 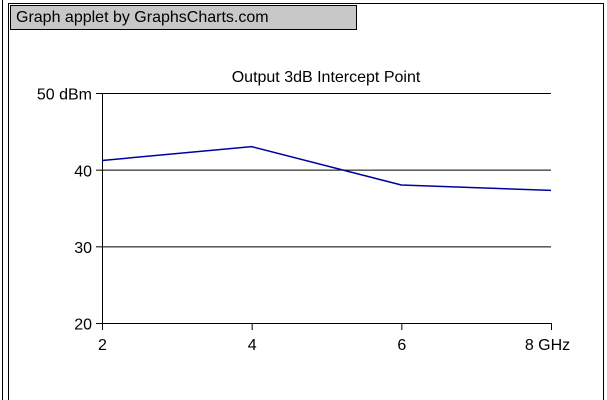 I want to click on y-tick-label: 50 dBm, so click(x=64, y=95).